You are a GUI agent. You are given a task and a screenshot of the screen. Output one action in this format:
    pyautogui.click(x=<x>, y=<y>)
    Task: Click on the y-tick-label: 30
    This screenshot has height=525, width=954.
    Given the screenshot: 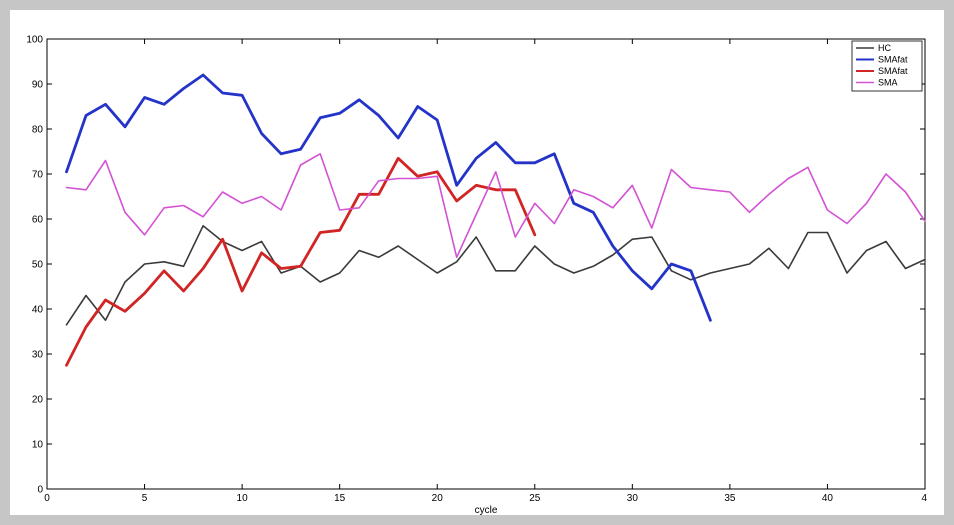 What is the action you would take?
    pyautogui.click(x=38, y=355)
    